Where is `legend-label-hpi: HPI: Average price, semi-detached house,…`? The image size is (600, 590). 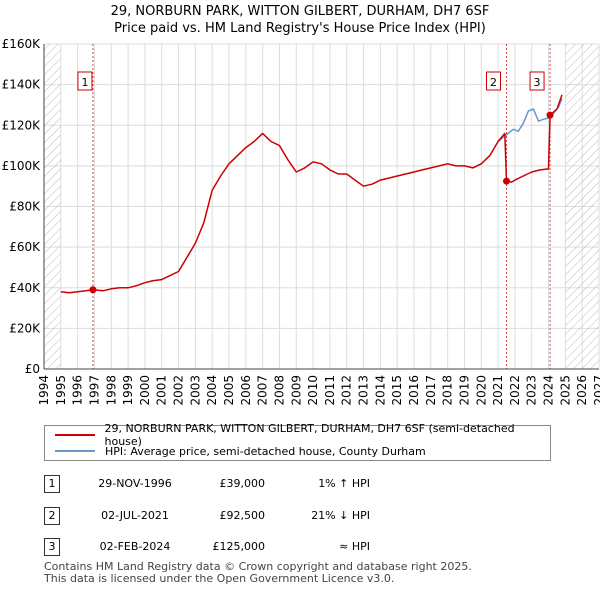
legend-label-hpi: HPI: Average price, semi-detached house,… is located at coordinates (265, 451).